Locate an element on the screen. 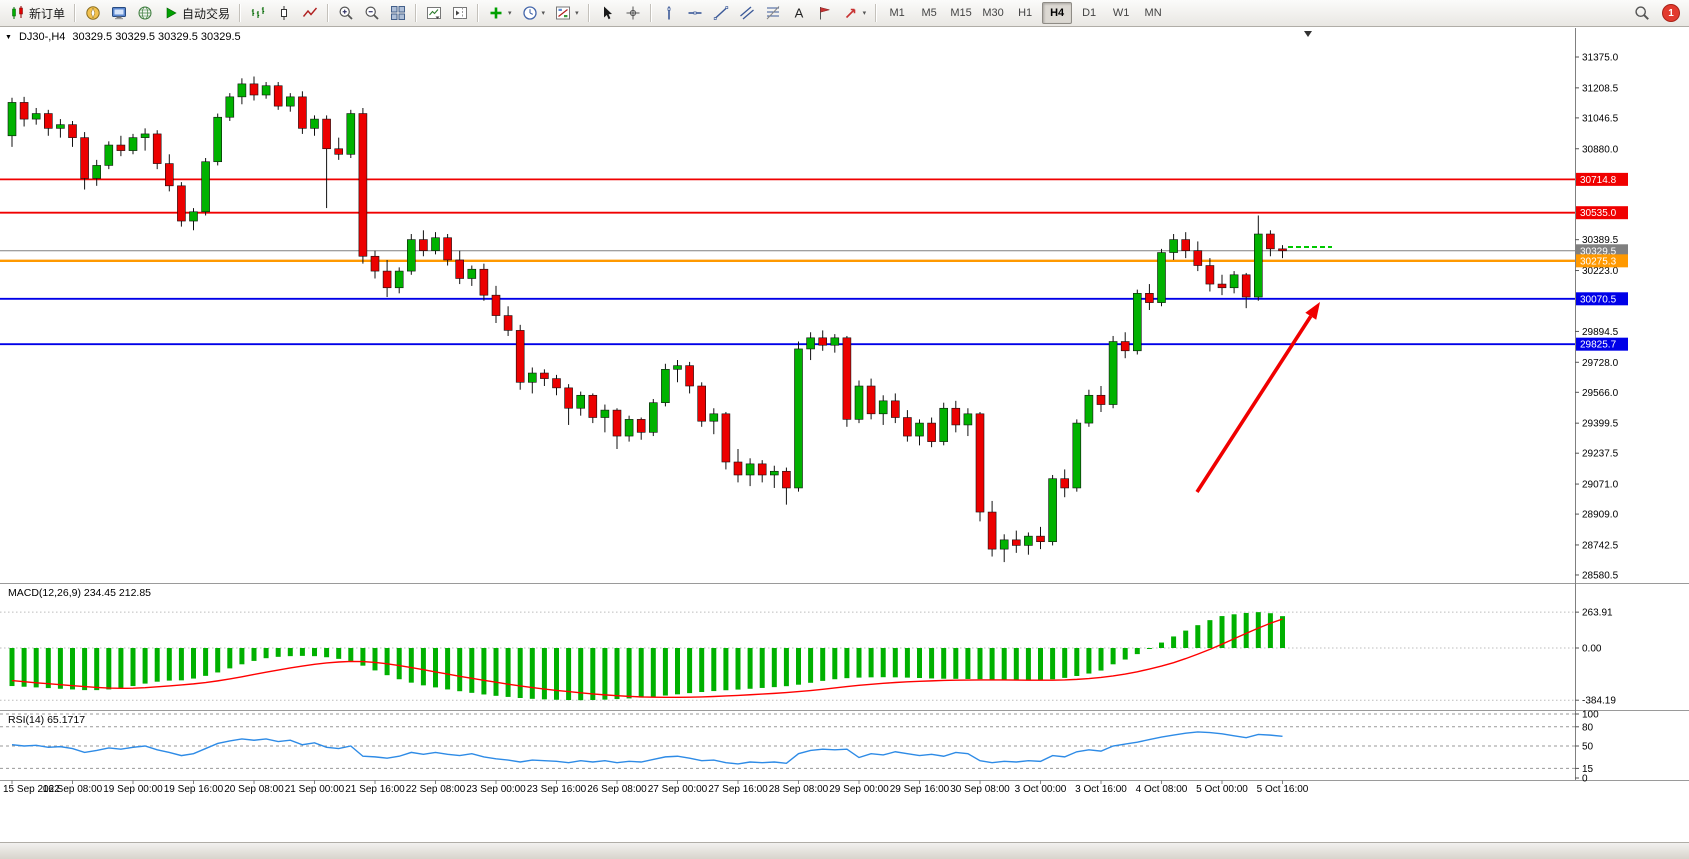 Image resolution: width=1689 pixels, height=859 pixels. svg-text: 30535.0 is located at coordinates (1598, 213).